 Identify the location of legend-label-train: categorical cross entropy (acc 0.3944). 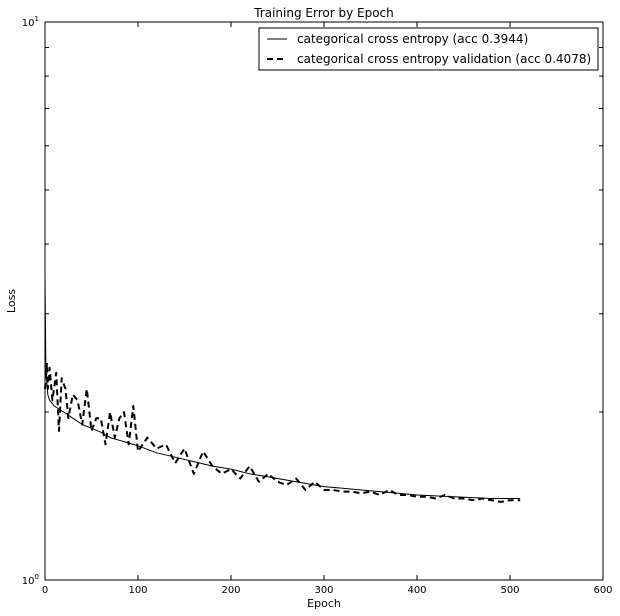
(412, 39).